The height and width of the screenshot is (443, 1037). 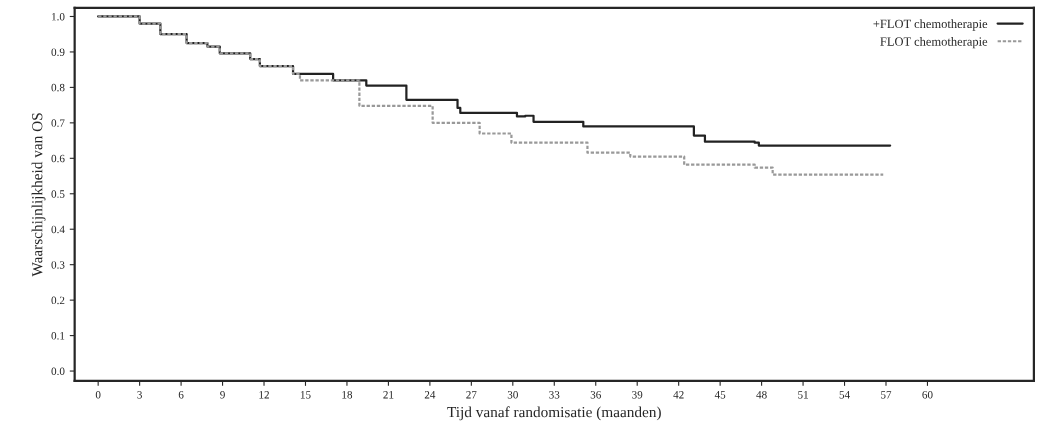 What do you see at coordinates (637, 395) in the screenshot?
I see `x-tick-label: 39` at bounding box center [637, 395].